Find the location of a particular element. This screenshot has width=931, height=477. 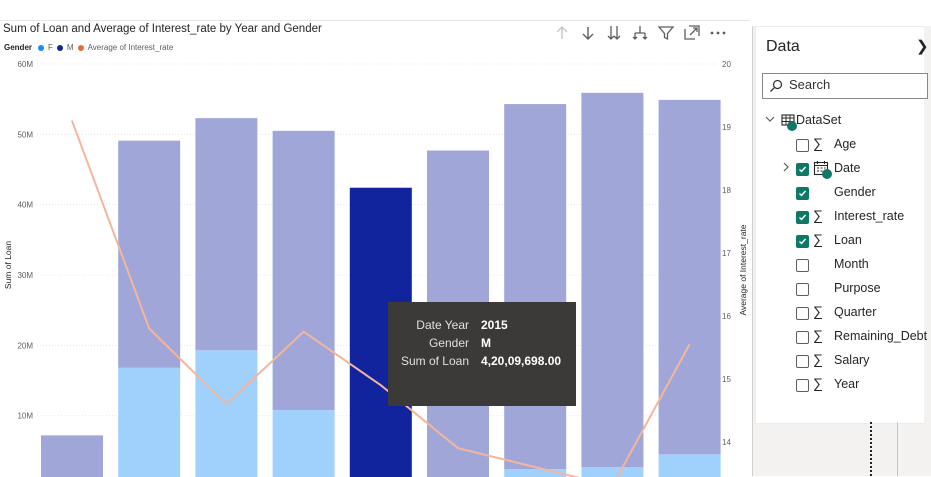

field-item-age: ∑ Age is located at coordinates (841, 145).